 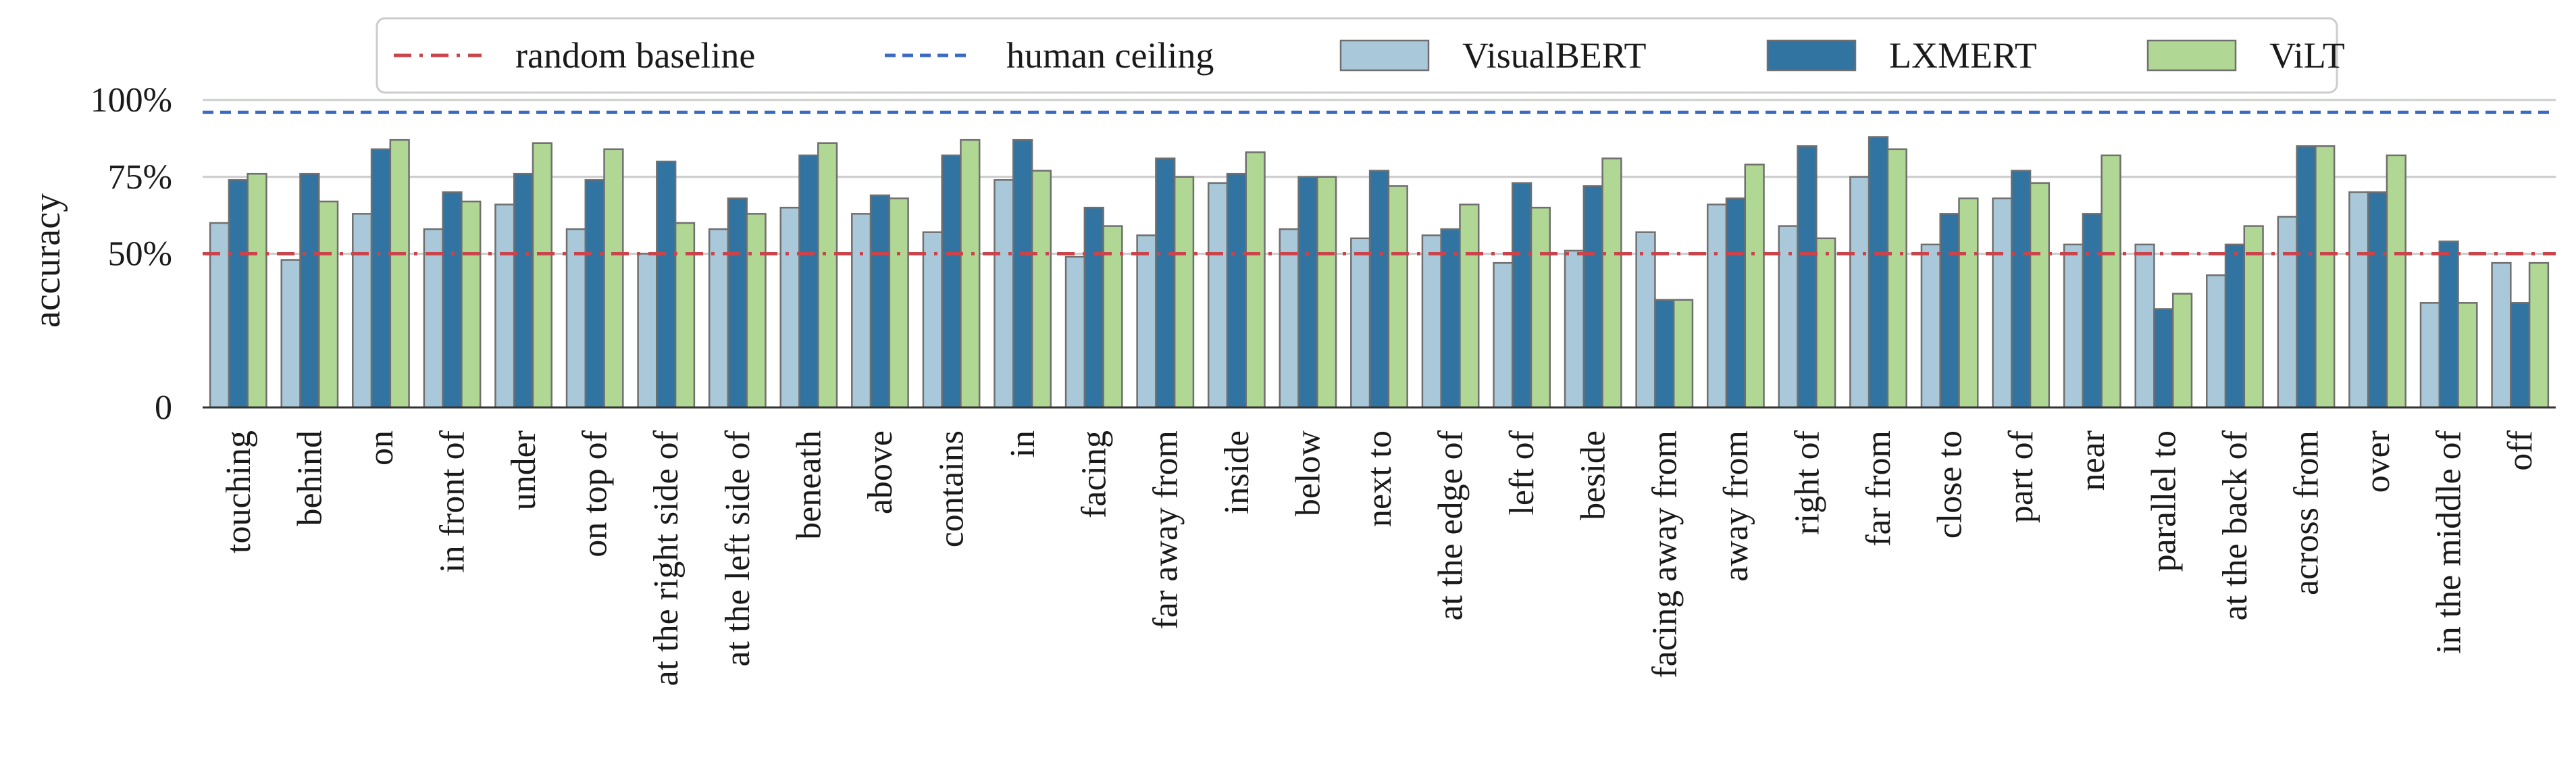 I want to click on legend-label: ViLT, so click(x=2307, y=56).